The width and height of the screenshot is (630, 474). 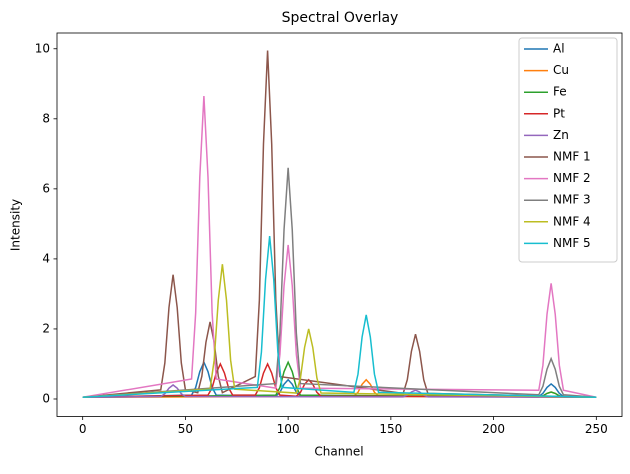 What do you see at coordinates (572, 243) in the screenshot?
I see `legend-label: NMF 5` at bounding box center [572, 243].